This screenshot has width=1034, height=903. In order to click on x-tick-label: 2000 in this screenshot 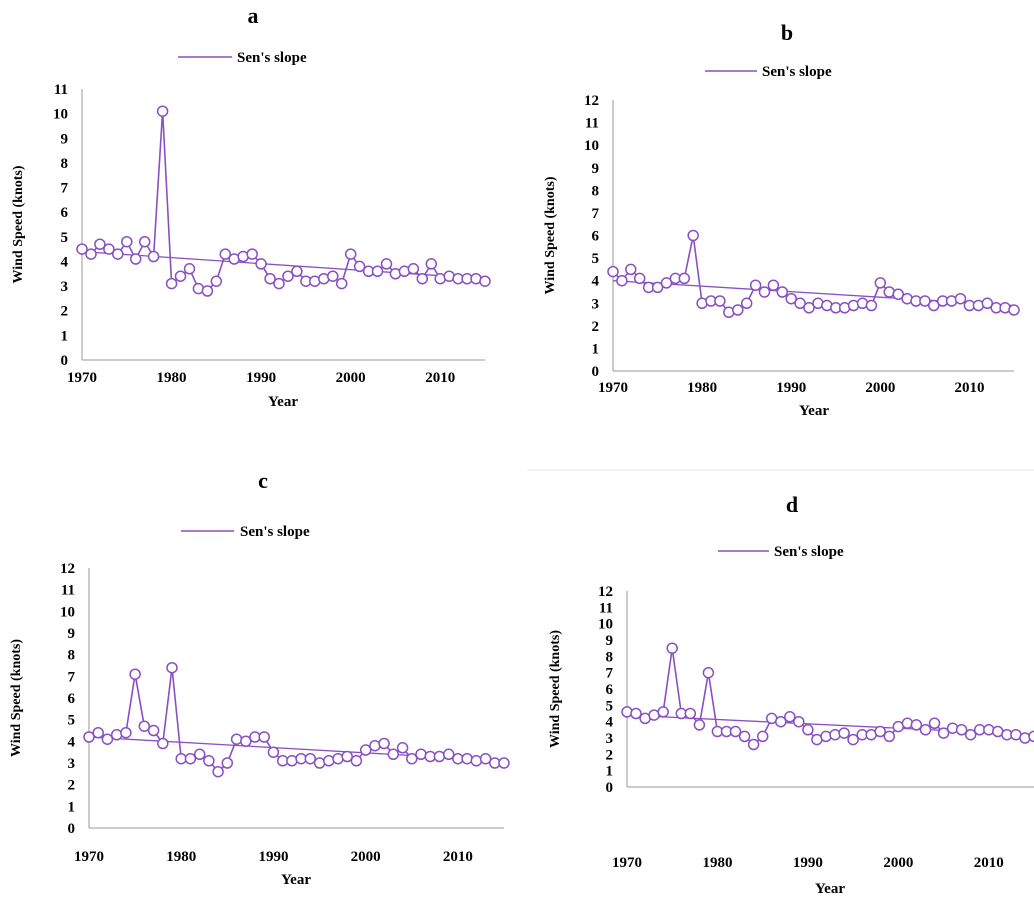, I will do `click(898, 863)`.